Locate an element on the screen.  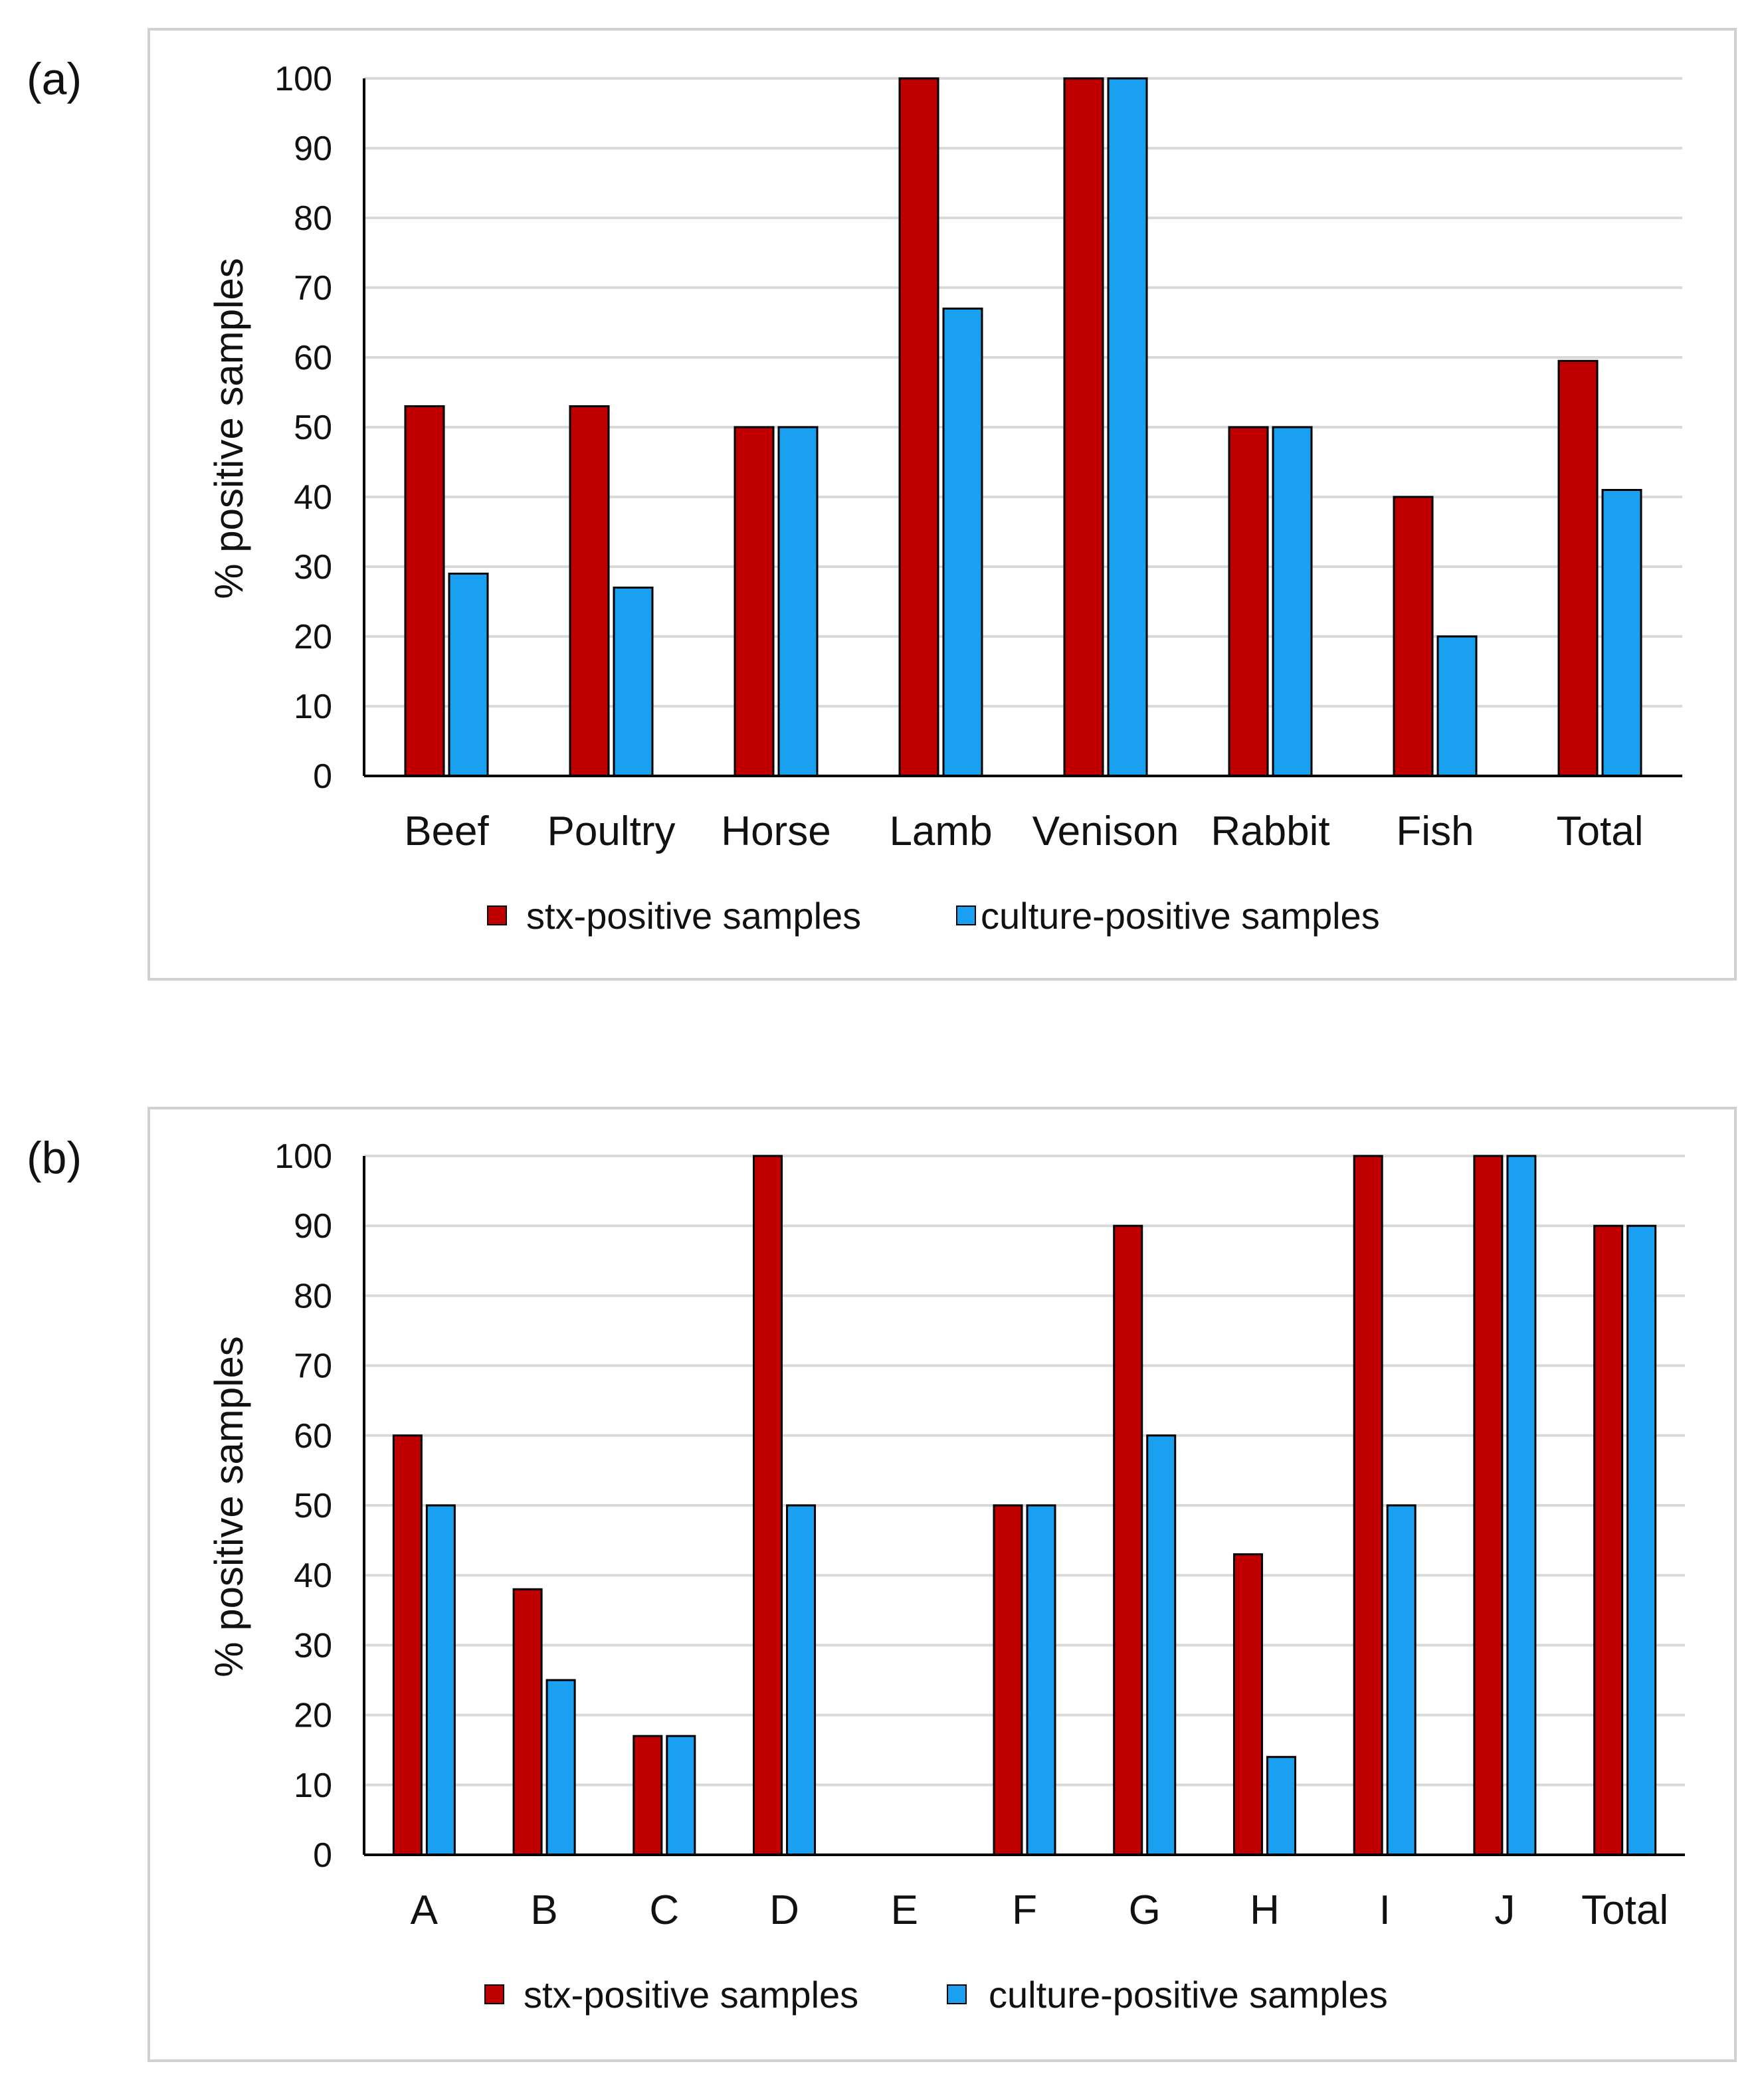
bar-culture-b is located at coordinates (560, 1767).